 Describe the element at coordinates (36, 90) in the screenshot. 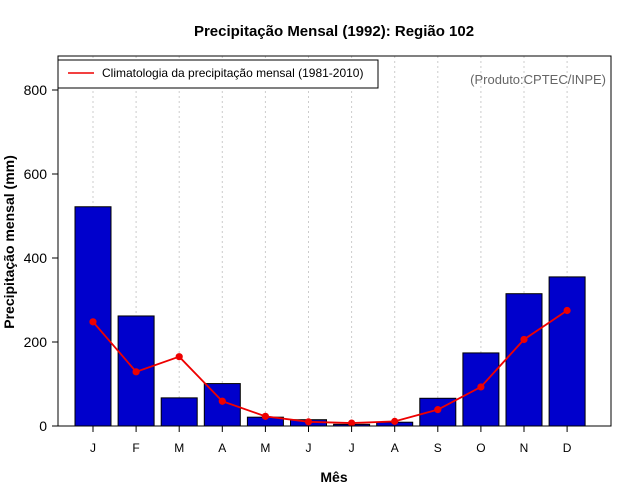

I see `y-tick-label-5: 800` at that location.